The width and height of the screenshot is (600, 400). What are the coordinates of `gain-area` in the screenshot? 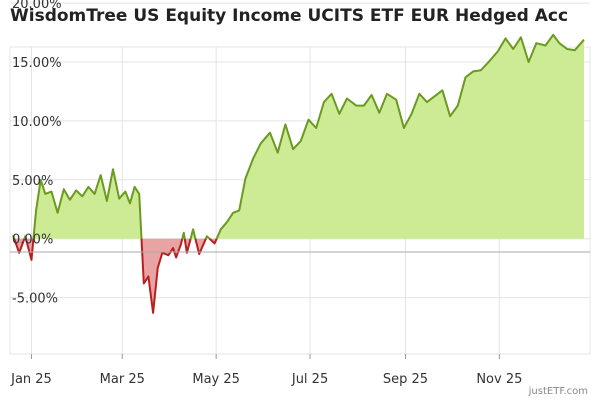 It's located at (87, 204).